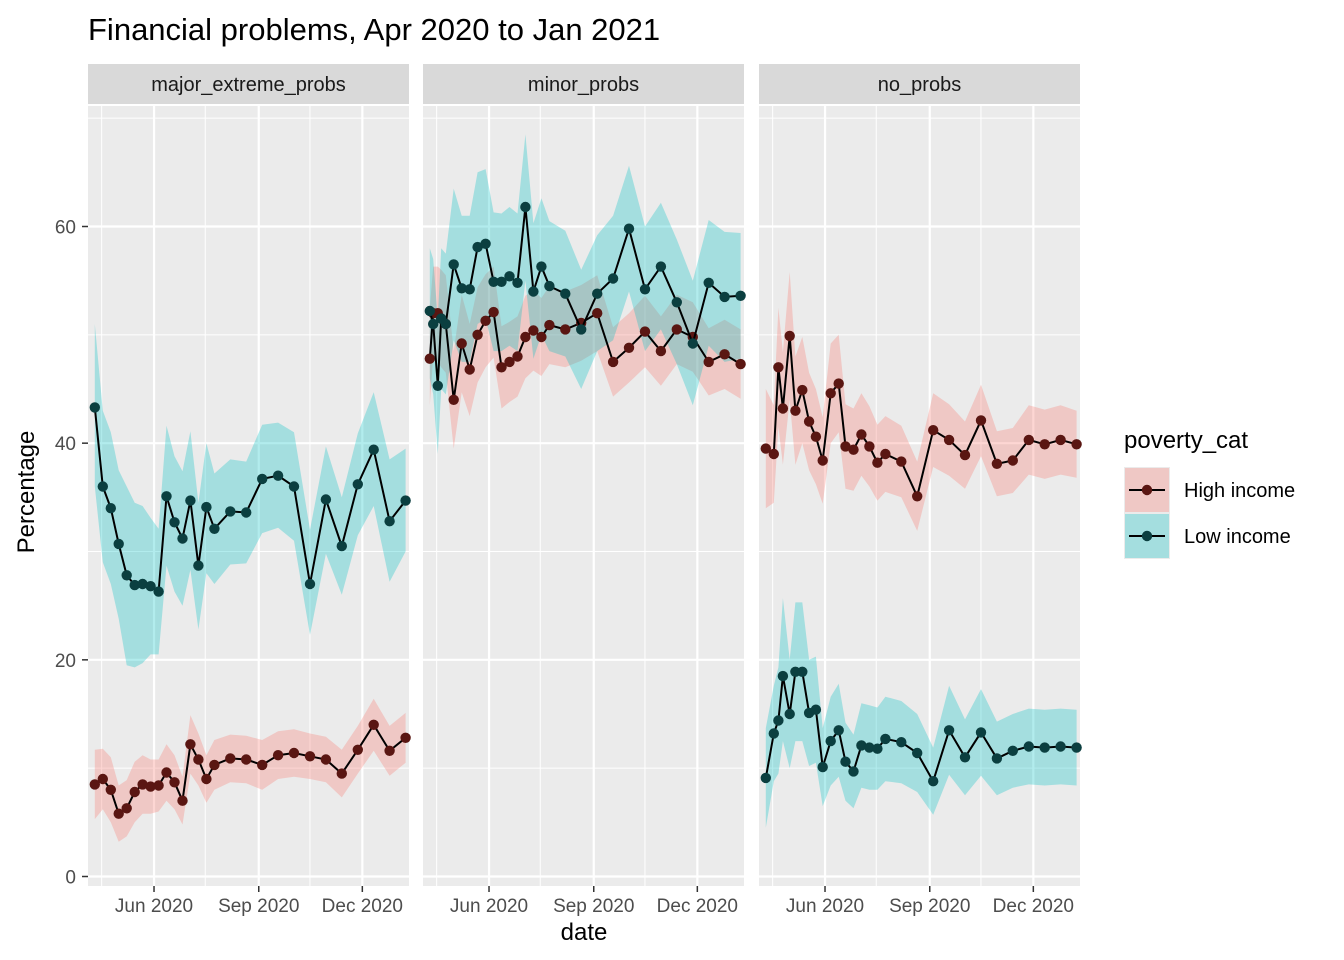 The image size is (1344, 960). What do you see at coordinates (26, 492) in the screenshot?
I see `y-axis-title: Percentage` at bounding box center [26, 492].